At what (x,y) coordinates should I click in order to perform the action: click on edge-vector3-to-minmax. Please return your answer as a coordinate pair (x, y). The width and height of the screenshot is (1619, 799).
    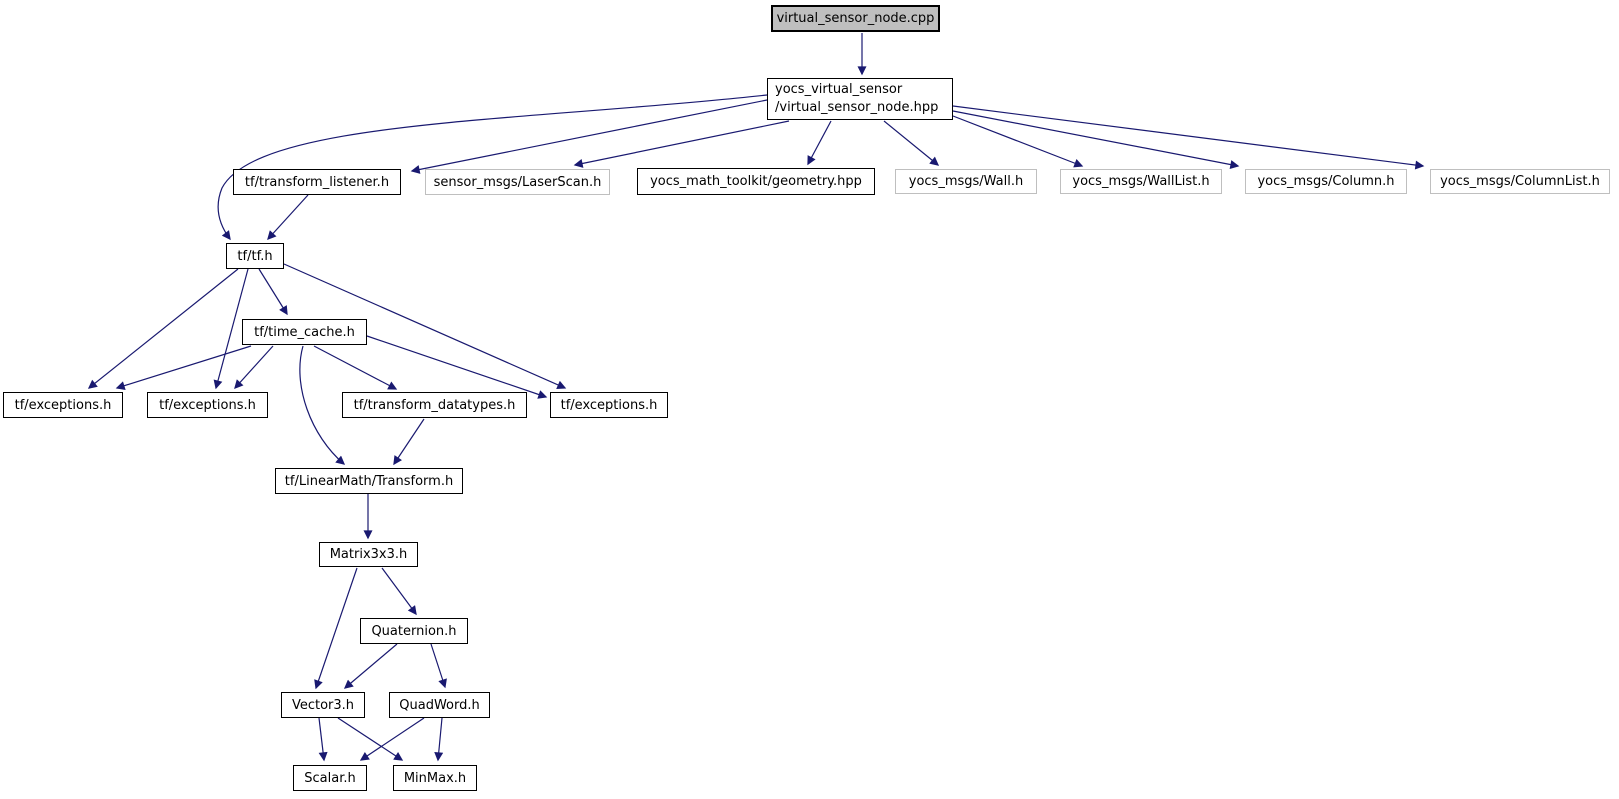
    Looking at the image, I should click on (370, 739).